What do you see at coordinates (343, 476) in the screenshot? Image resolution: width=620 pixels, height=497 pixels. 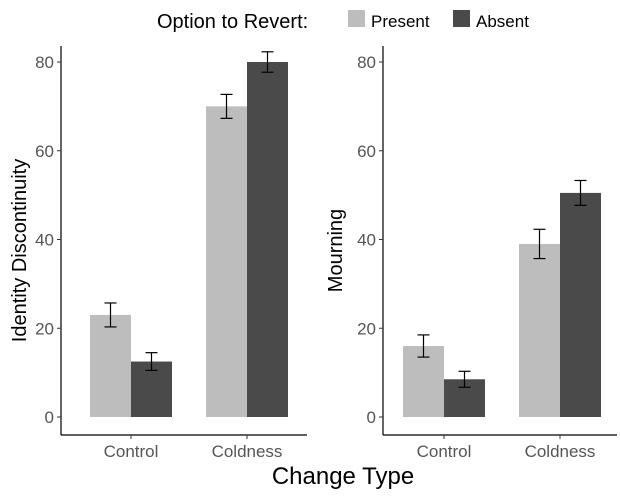 I see `x-axis-title: Change Type` at bounding box center [343, 476].